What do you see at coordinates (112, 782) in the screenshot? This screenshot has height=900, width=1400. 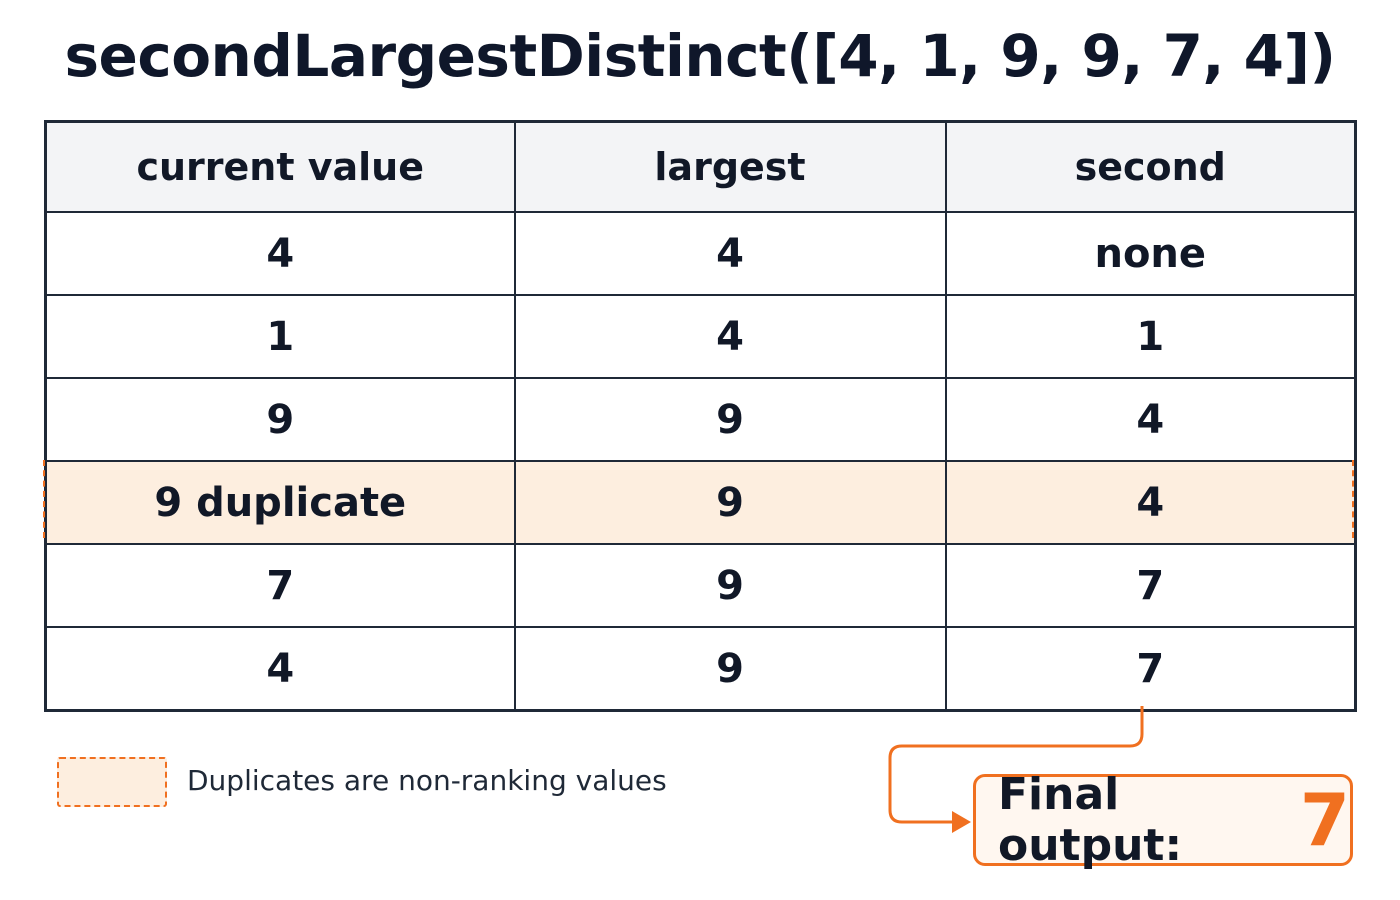 I see `legend-swatch` at bounding box center [112, 782].